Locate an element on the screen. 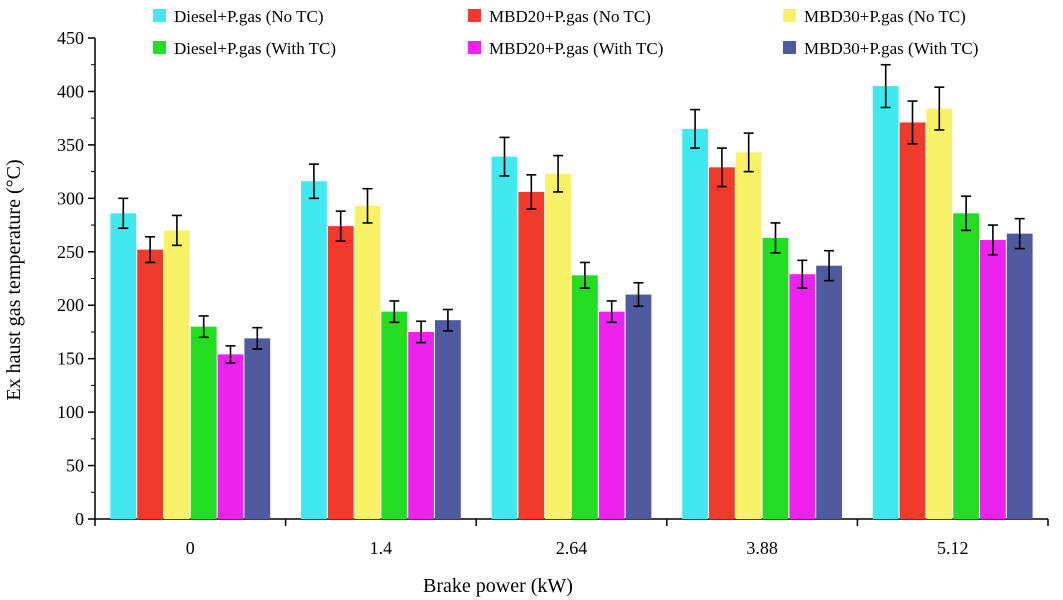 This screenshot has height=600, width=1063. x-axis: 0 1.4 2.64 3.88 5.12 is located at coordinates (571, 538).